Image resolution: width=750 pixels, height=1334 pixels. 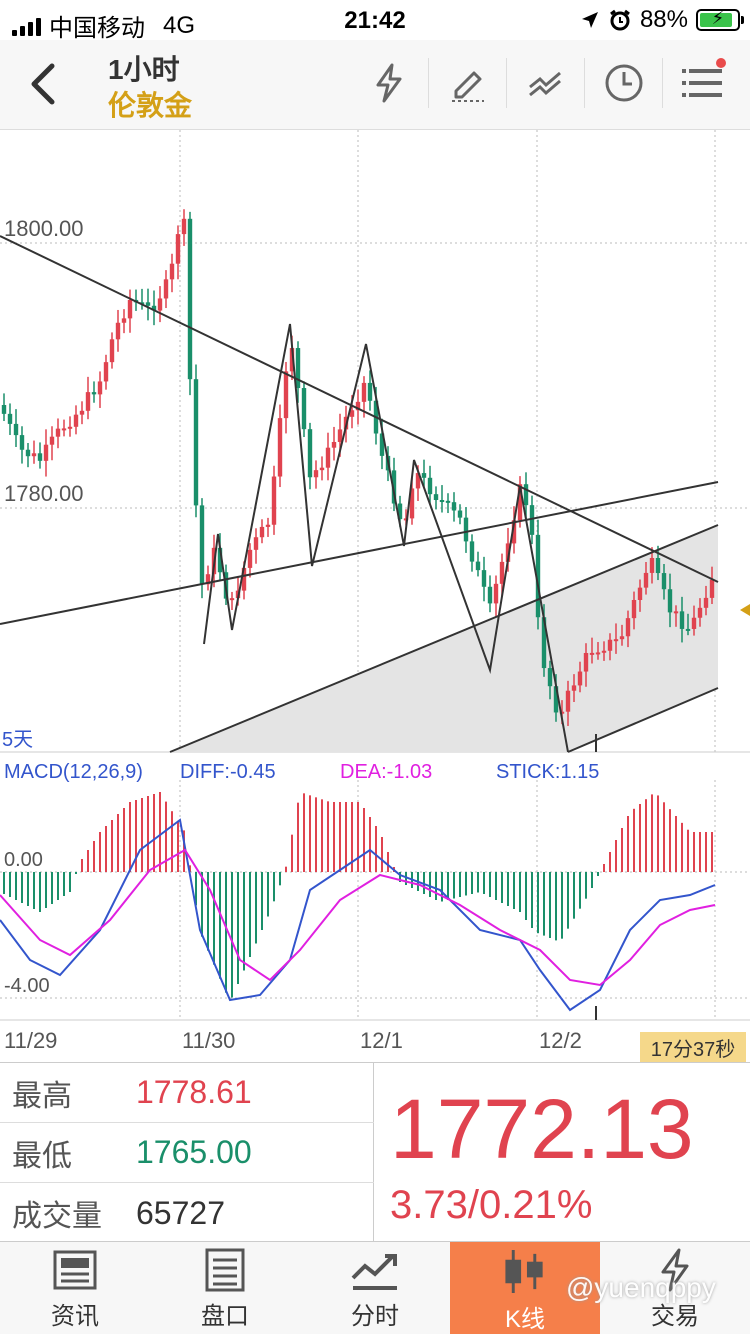 What do you see at coordinates (524, 1271) in the screenshot?
I see `kline-icon` at bounding box center [524, 1271].